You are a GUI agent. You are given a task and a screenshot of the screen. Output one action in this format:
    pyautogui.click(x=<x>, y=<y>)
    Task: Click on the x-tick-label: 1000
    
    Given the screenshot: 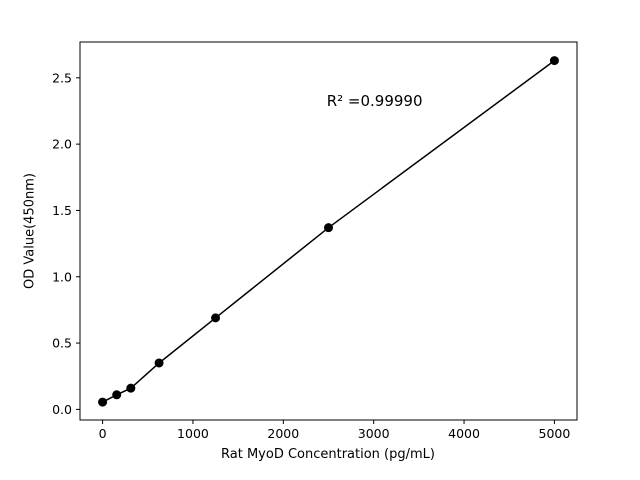 What is the action you would take?
    pyautogui.click(x=193, y=433)
    